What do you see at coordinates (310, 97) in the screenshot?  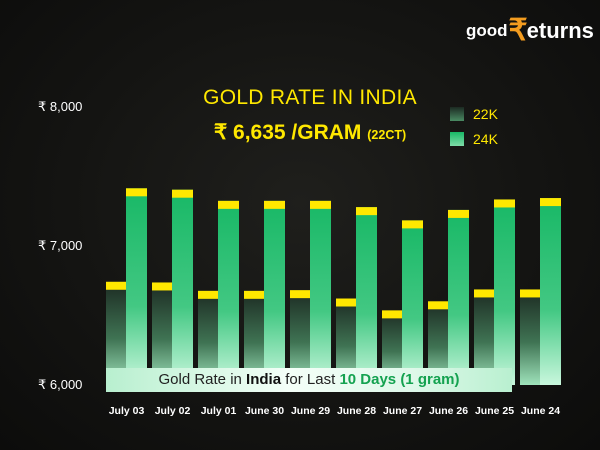 I see `chart-title: GOLD RATE IN INDIA` at bounding box center [310, 97].